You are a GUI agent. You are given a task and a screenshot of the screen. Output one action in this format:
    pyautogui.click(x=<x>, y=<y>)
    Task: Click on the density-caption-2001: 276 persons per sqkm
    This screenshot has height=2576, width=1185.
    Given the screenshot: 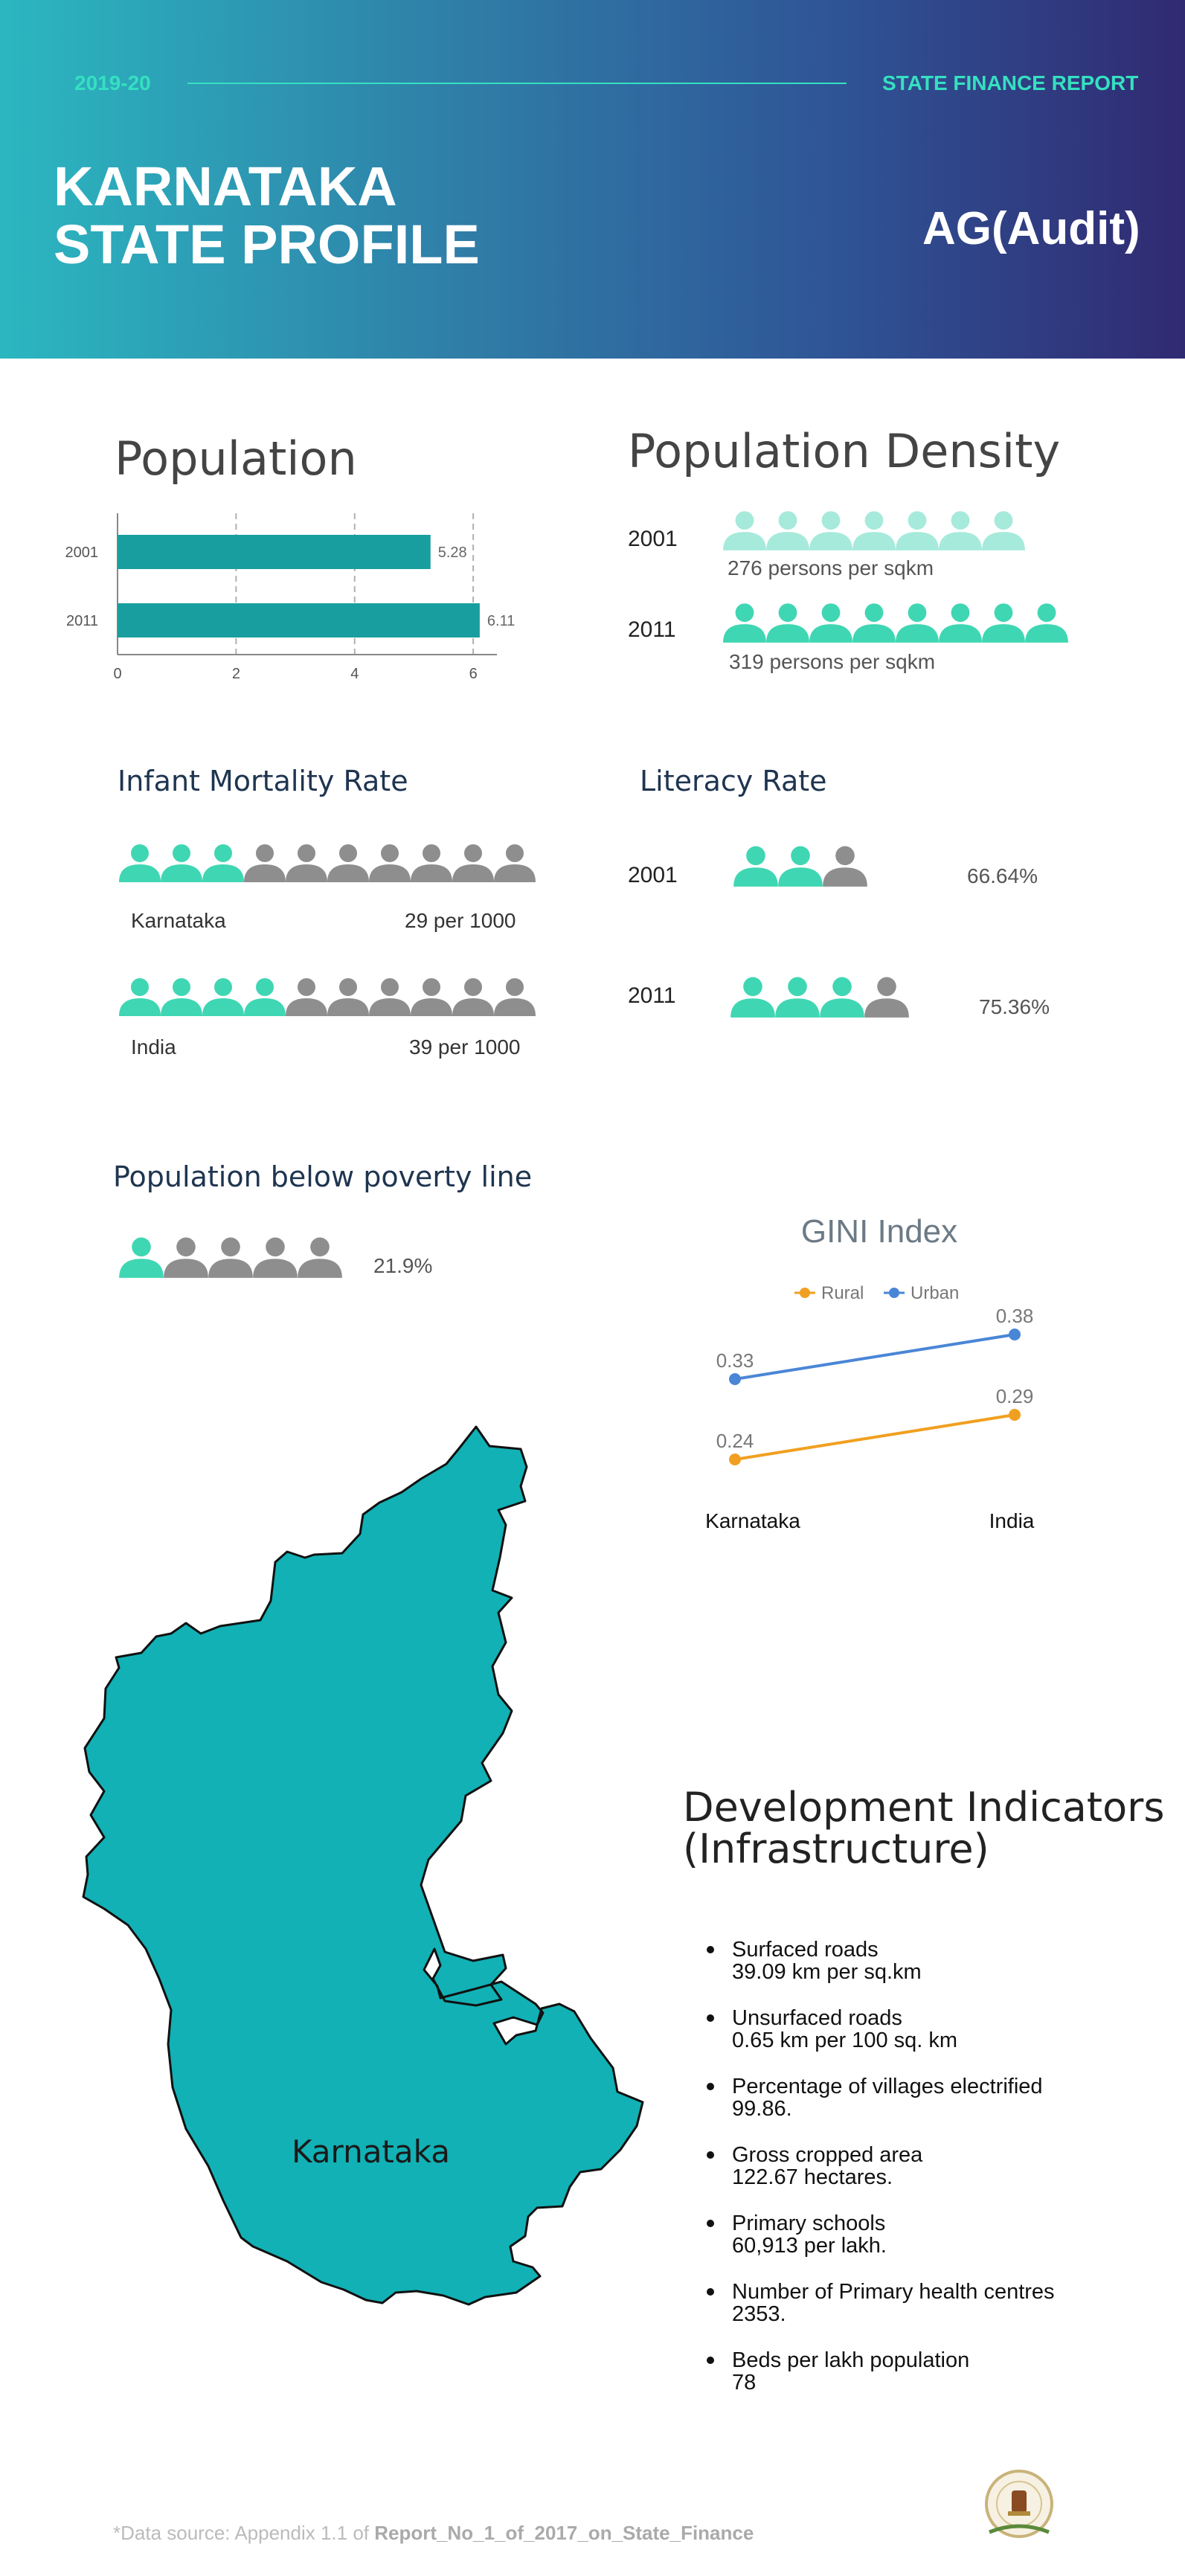 What is the action you would take?
    pyautogui.click(x=831, y=567)
    